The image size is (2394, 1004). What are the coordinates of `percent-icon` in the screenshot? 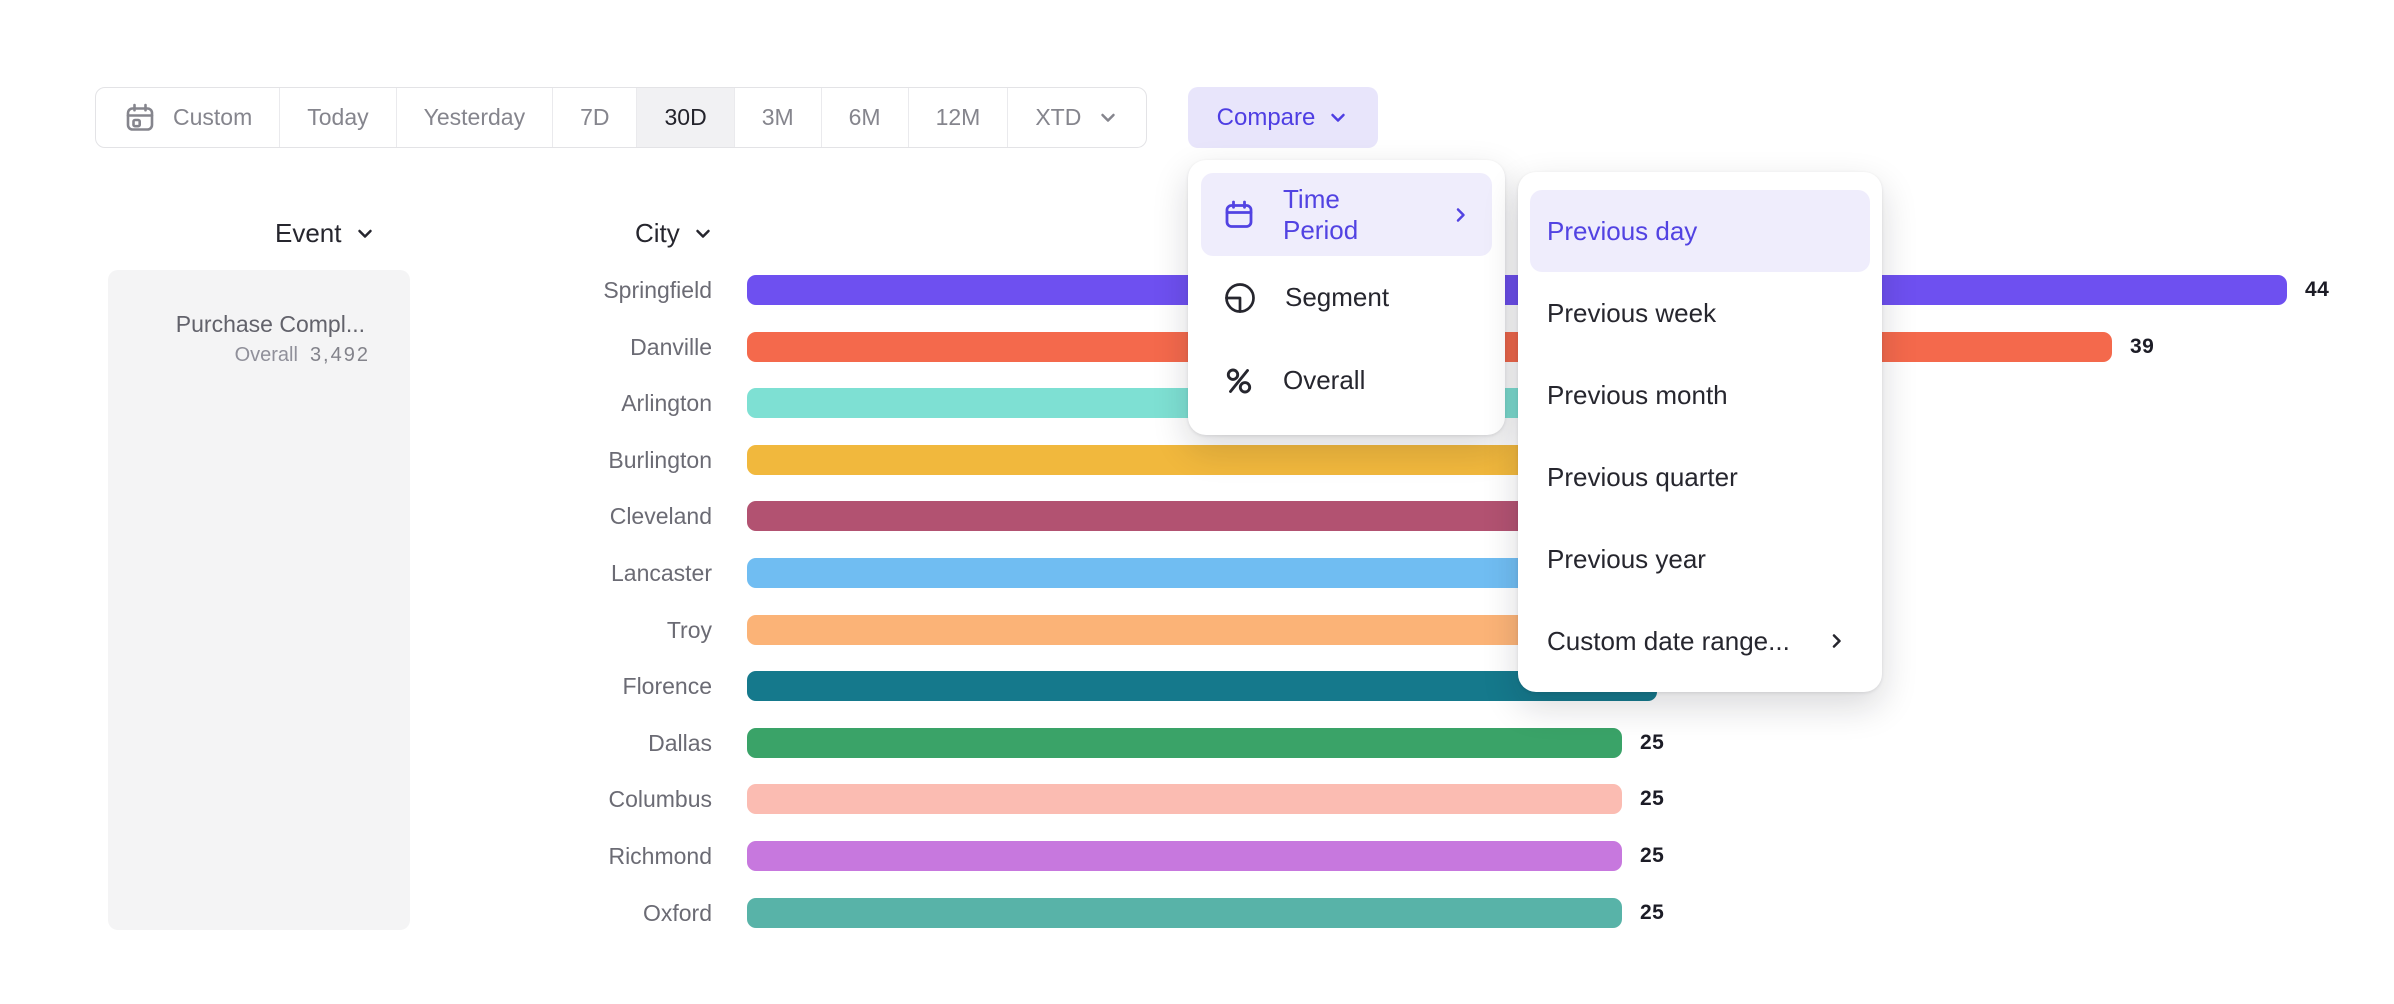 It's located at (1239, 381).